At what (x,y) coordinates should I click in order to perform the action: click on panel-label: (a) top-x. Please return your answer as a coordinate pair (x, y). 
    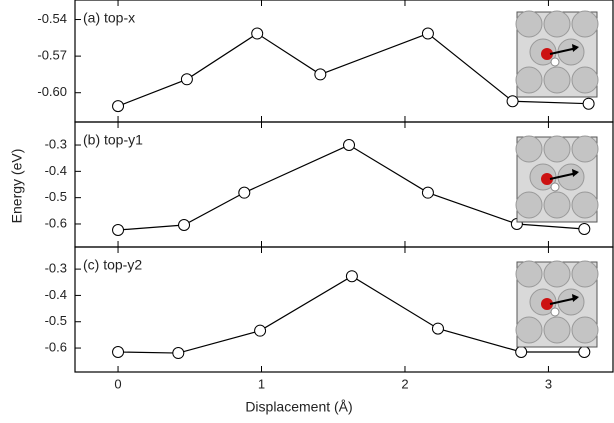
    Looking at the image, I should click on (109, 18).